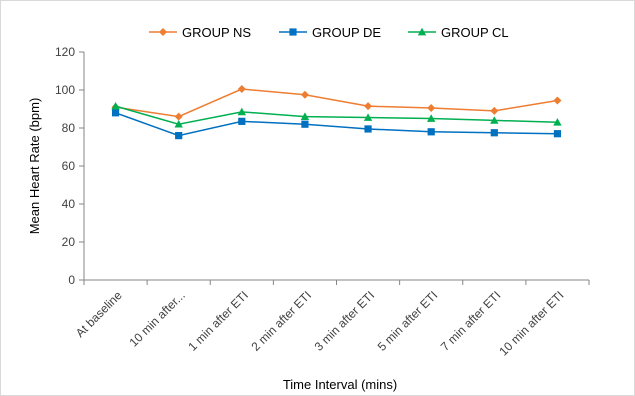 The height and width of the screenshot is (396, 635). Describe the element at coordinates (65, 90) in the screenshot. I see `y-tick-label: 100` at that location.